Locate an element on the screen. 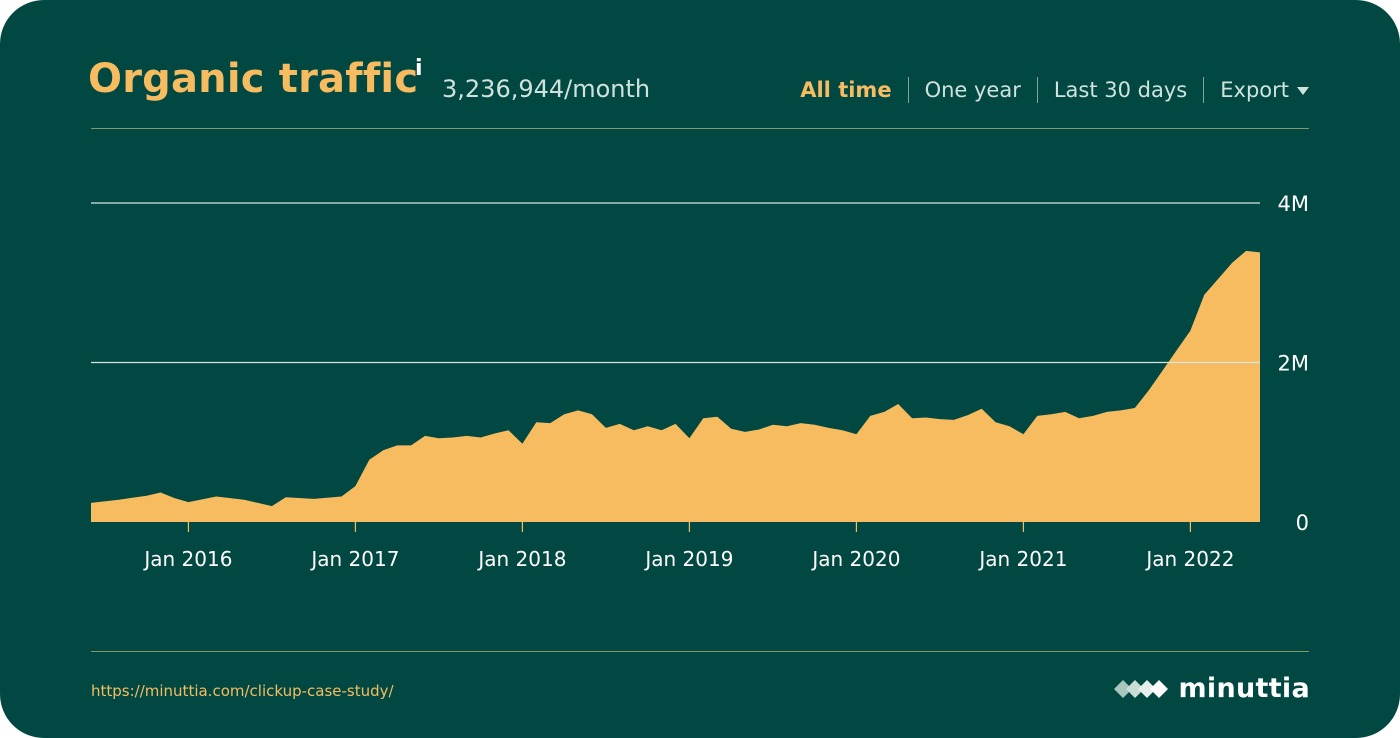 This screenshot has height=738, width=1400. chart-title: Organic traffic is located at coordinates (253, 79).